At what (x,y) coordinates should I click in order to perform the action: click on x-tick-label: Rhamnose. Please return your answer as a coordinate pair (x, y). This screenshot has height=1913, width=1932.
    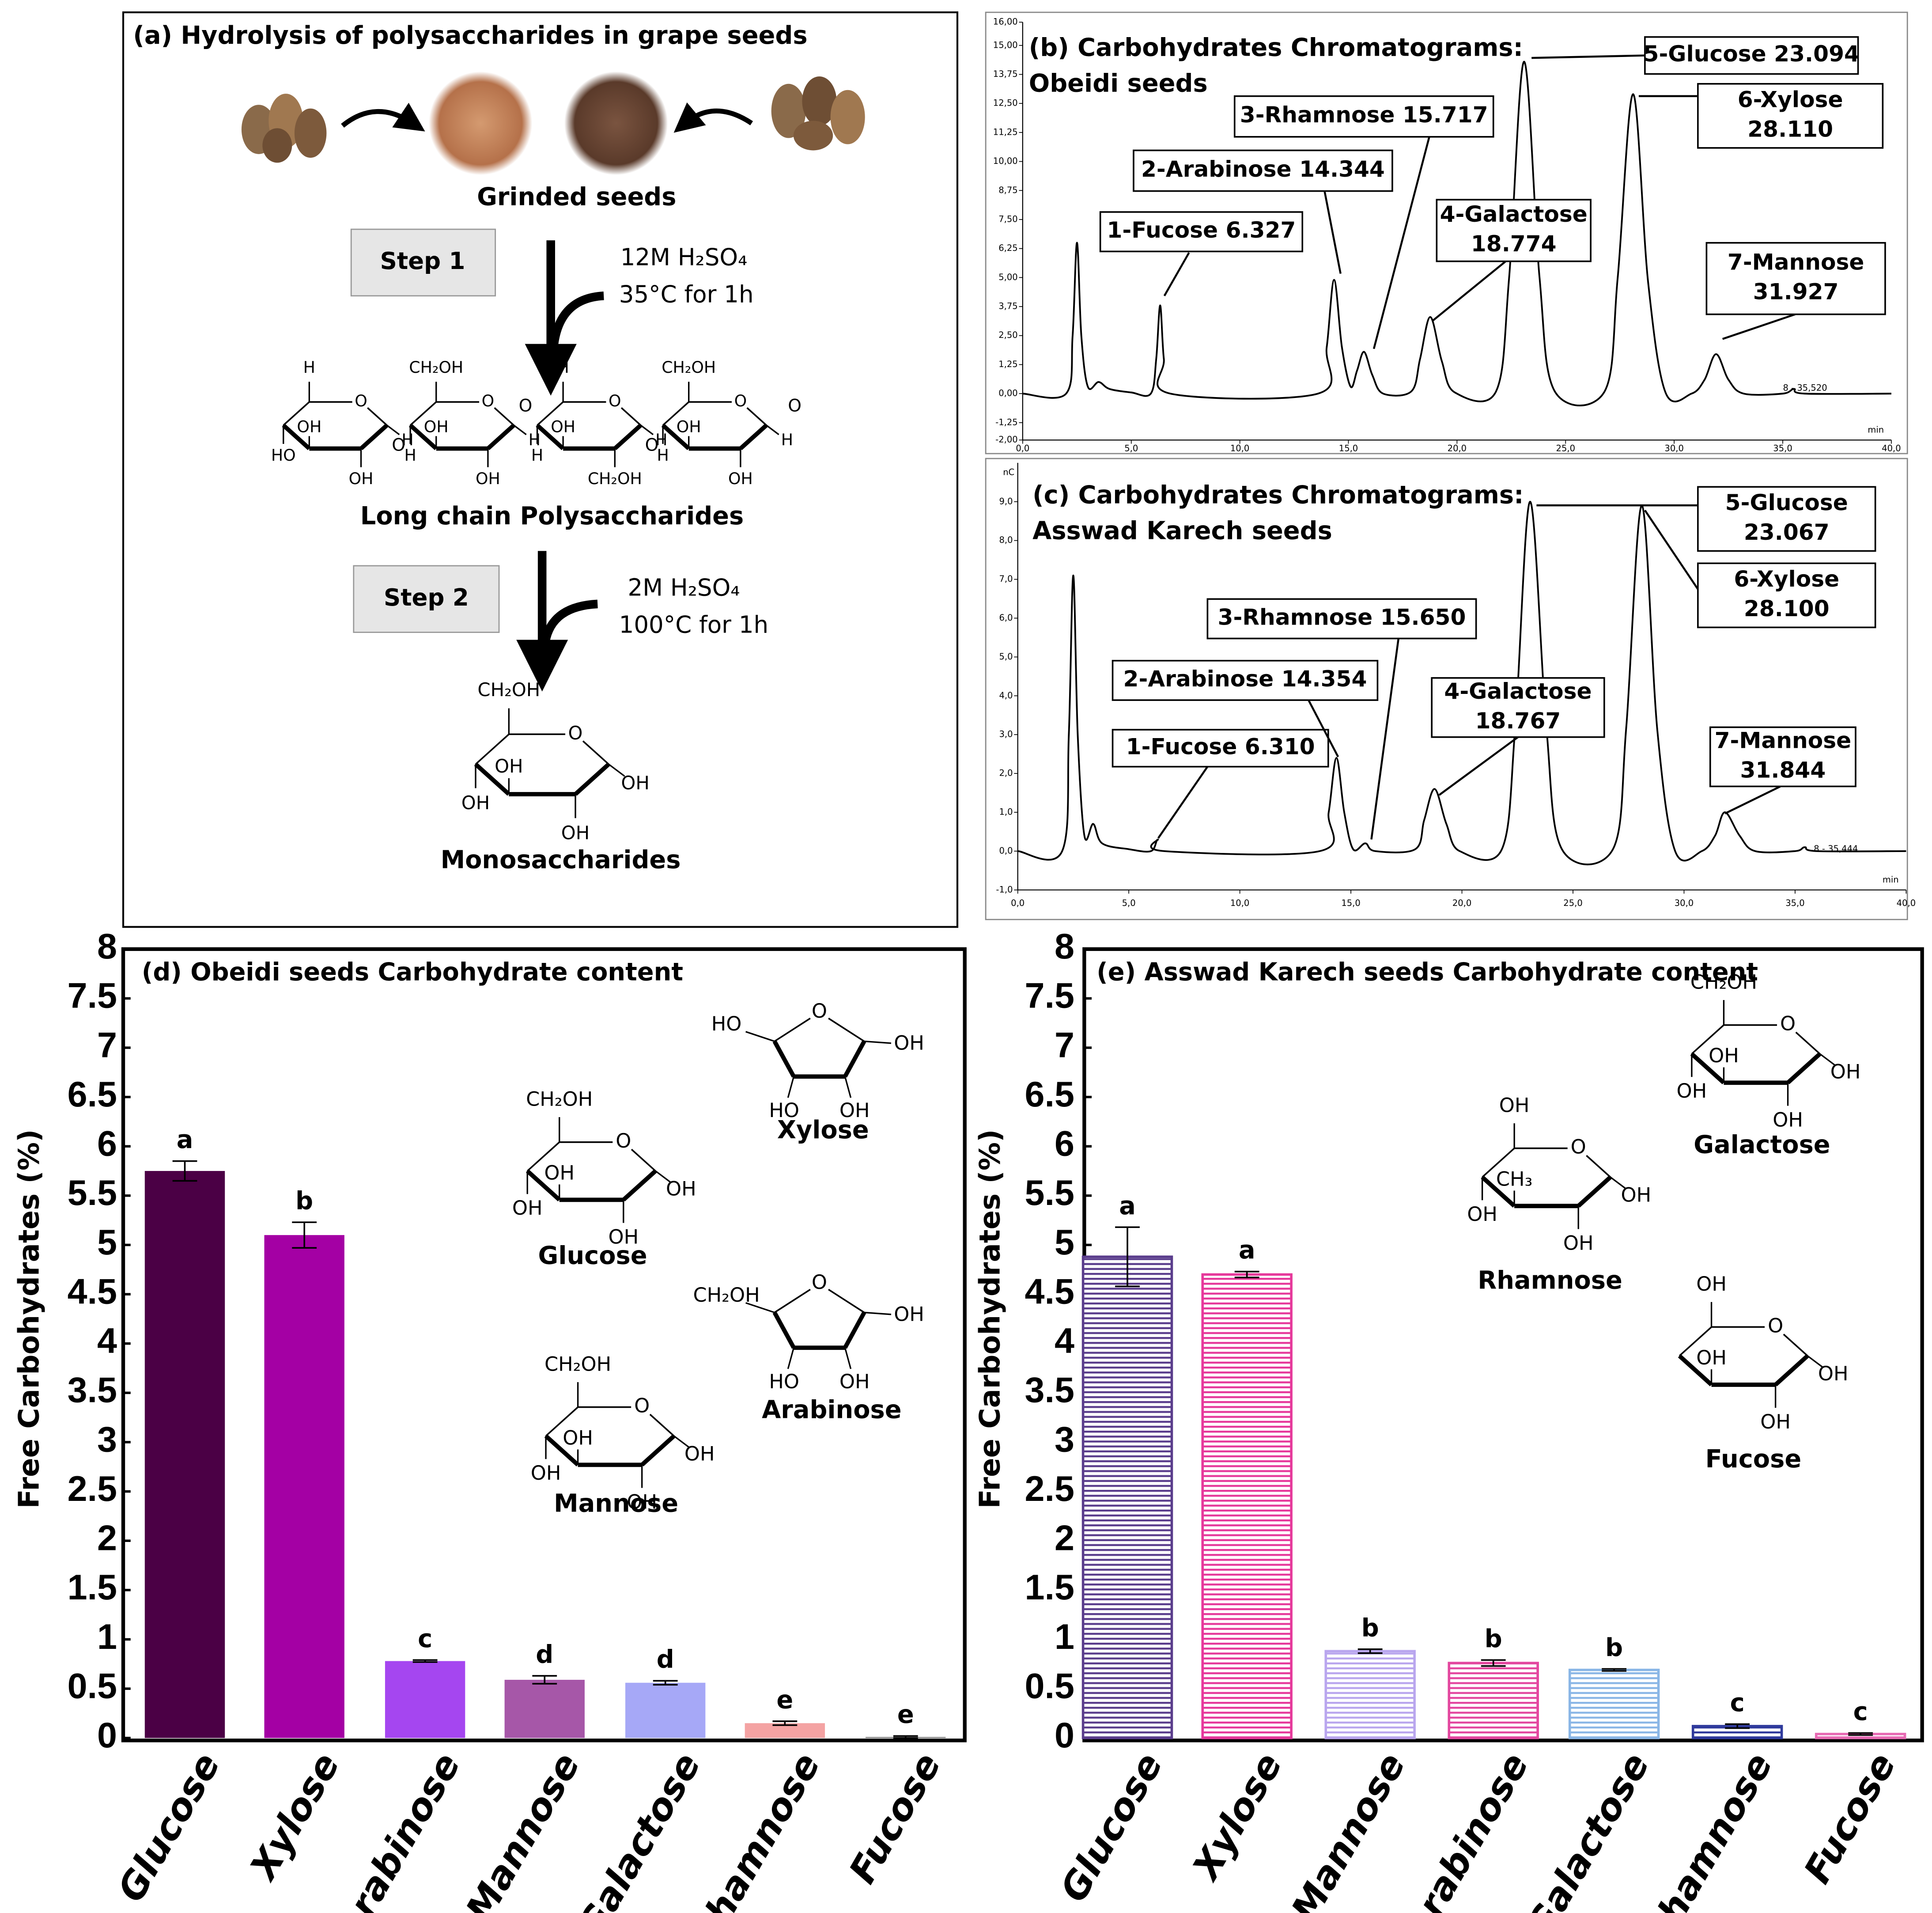
    Looking at the image, I should click on (1708, 1829).